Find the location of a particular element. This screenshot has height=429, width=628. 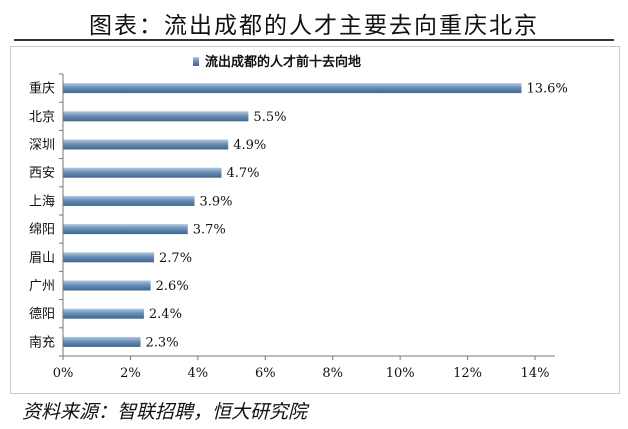

category-label: 眉山 is located at coordinates (42, 258).